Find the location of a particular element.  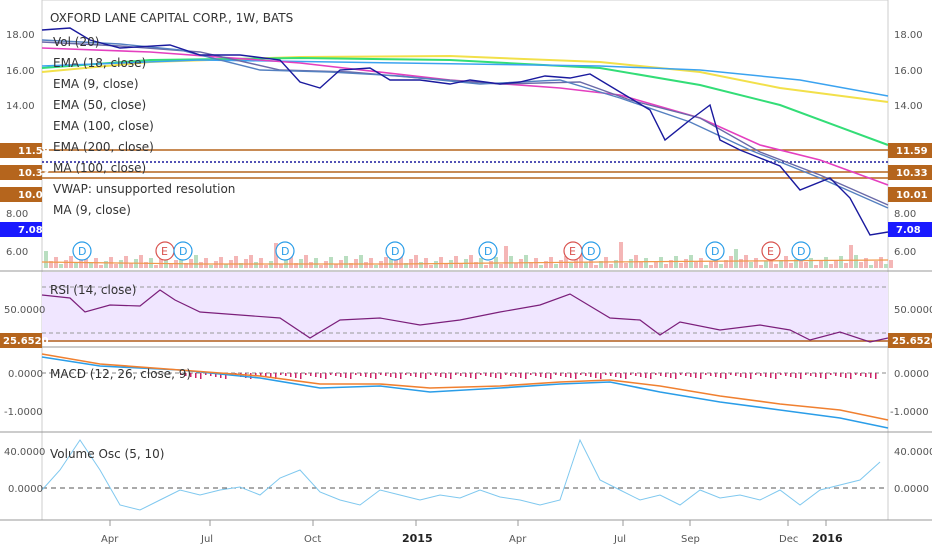

time-label: Dec is located at coordinates (788, 539).